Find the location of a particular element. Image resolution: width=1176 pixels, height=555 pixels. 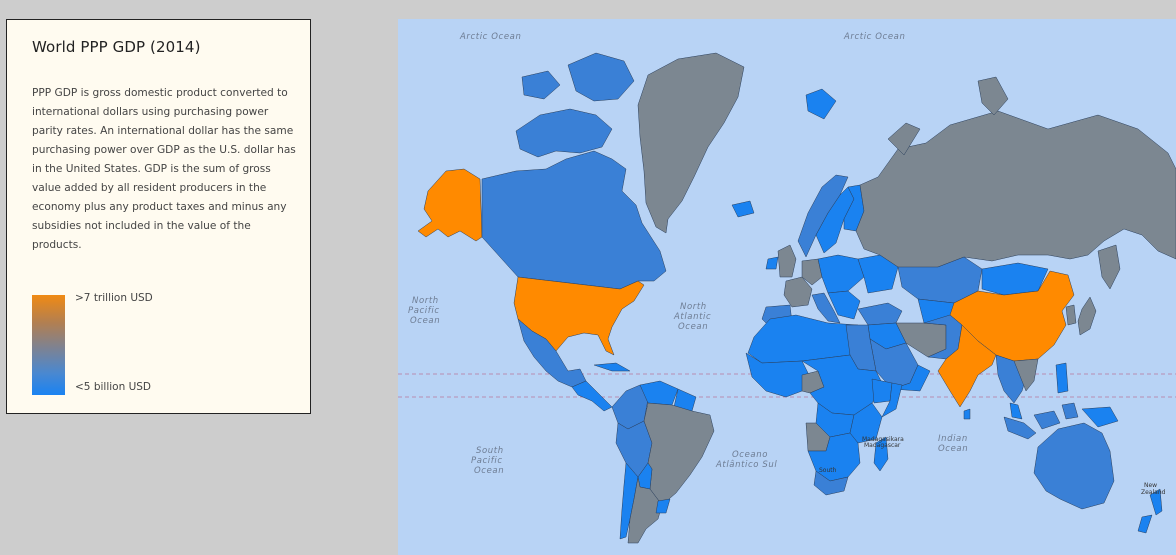

country-brazil is located at coordinates (679, 454).